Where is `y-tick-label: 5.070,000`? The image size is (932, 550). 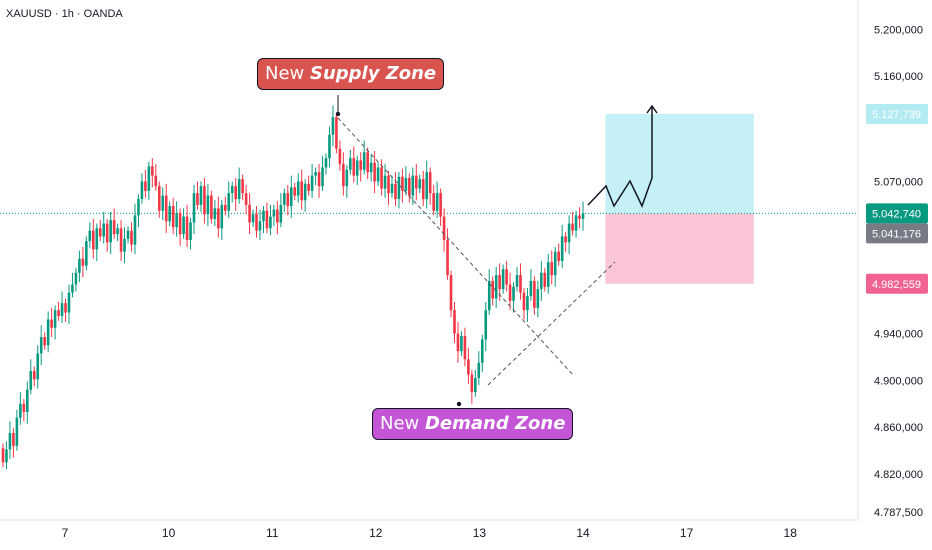 y-tick-label: 5.070,000 is located at coordinates (898, 182).